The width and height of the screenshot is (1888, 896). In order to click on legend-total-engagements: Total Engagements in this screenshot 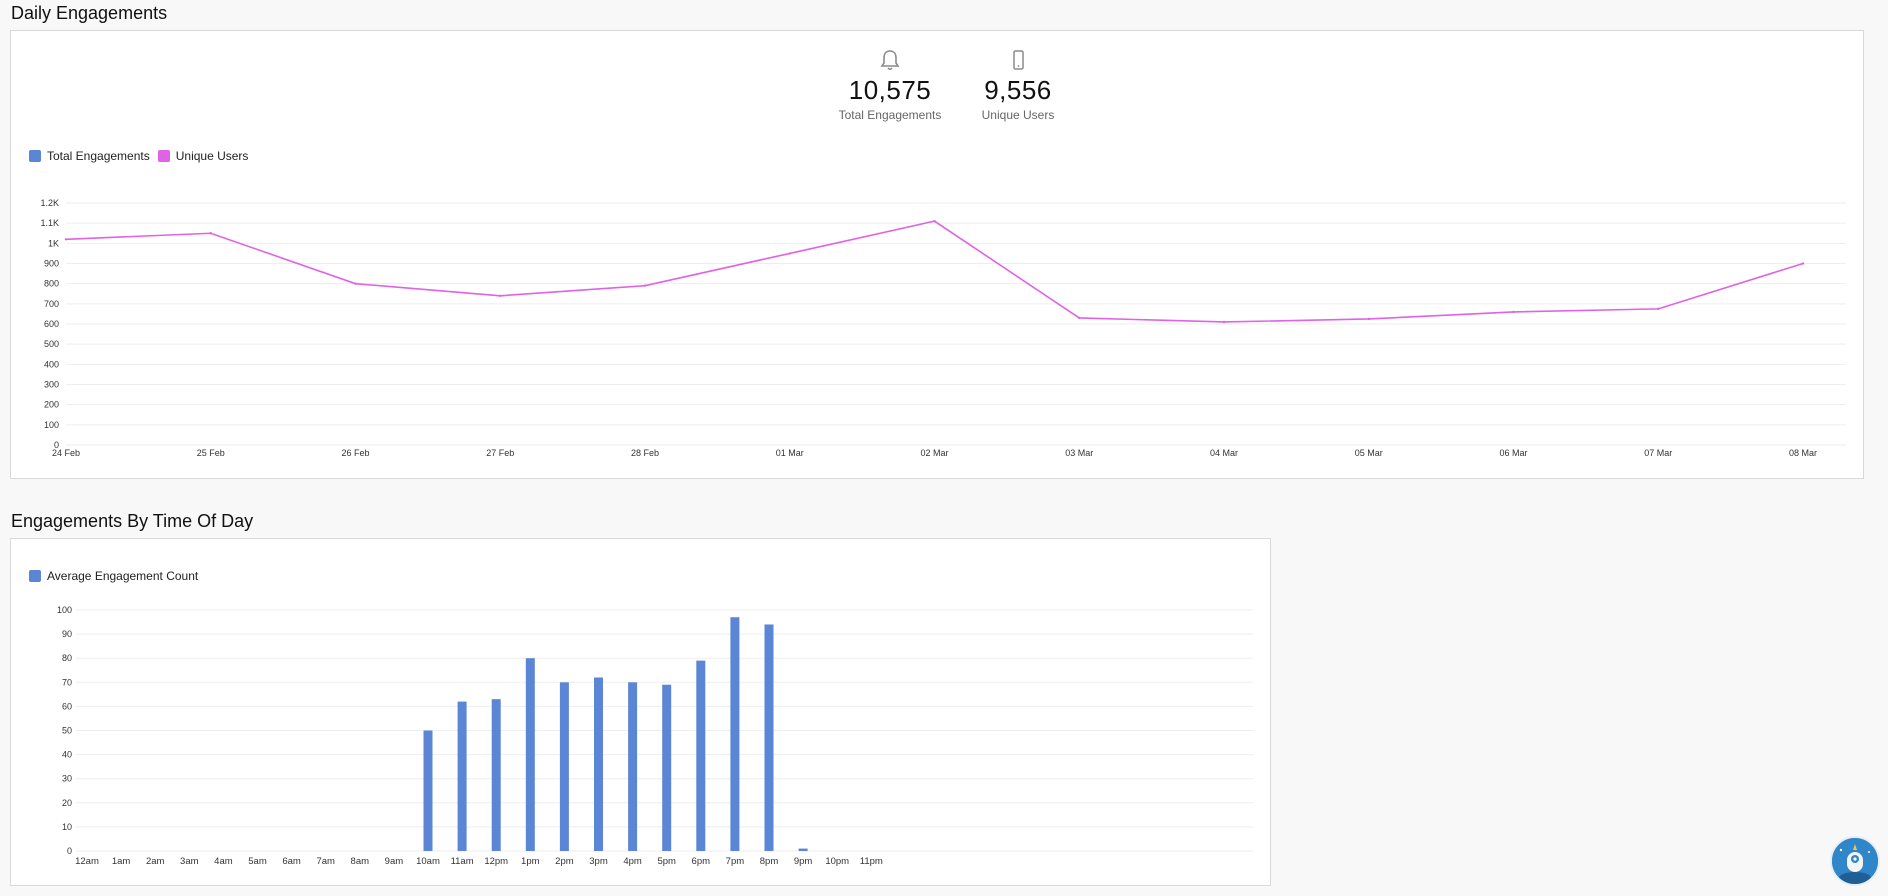, I will do `click(89, 156)`.